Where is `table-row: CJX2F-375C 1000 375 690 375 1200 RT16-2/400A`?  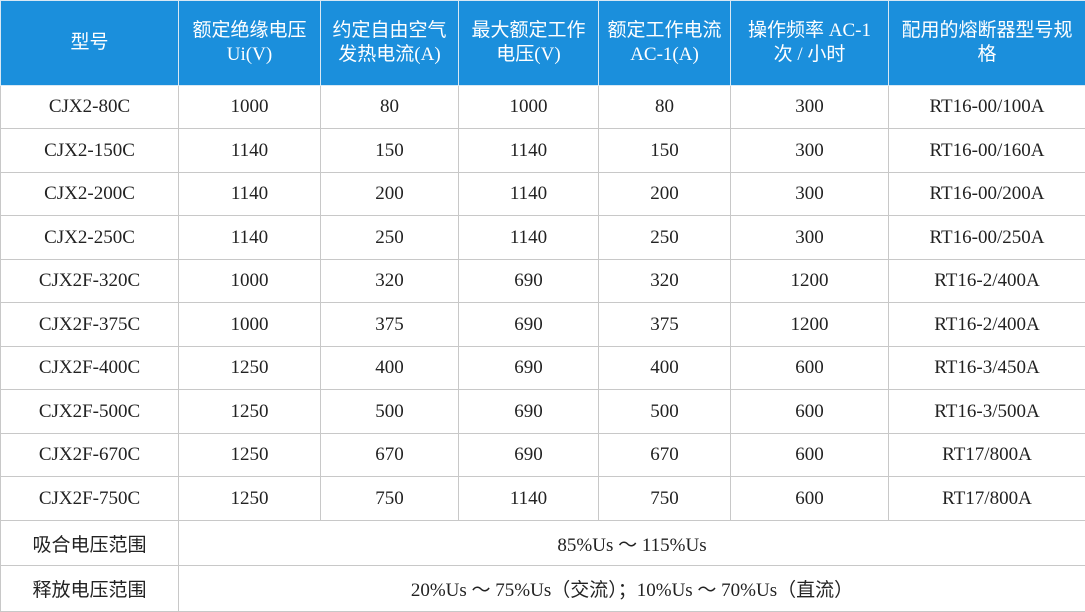 table-row: CJX2F-375C 1000 375 690 375 1200 RT16-2/400A is located at coordinates (542, 324).